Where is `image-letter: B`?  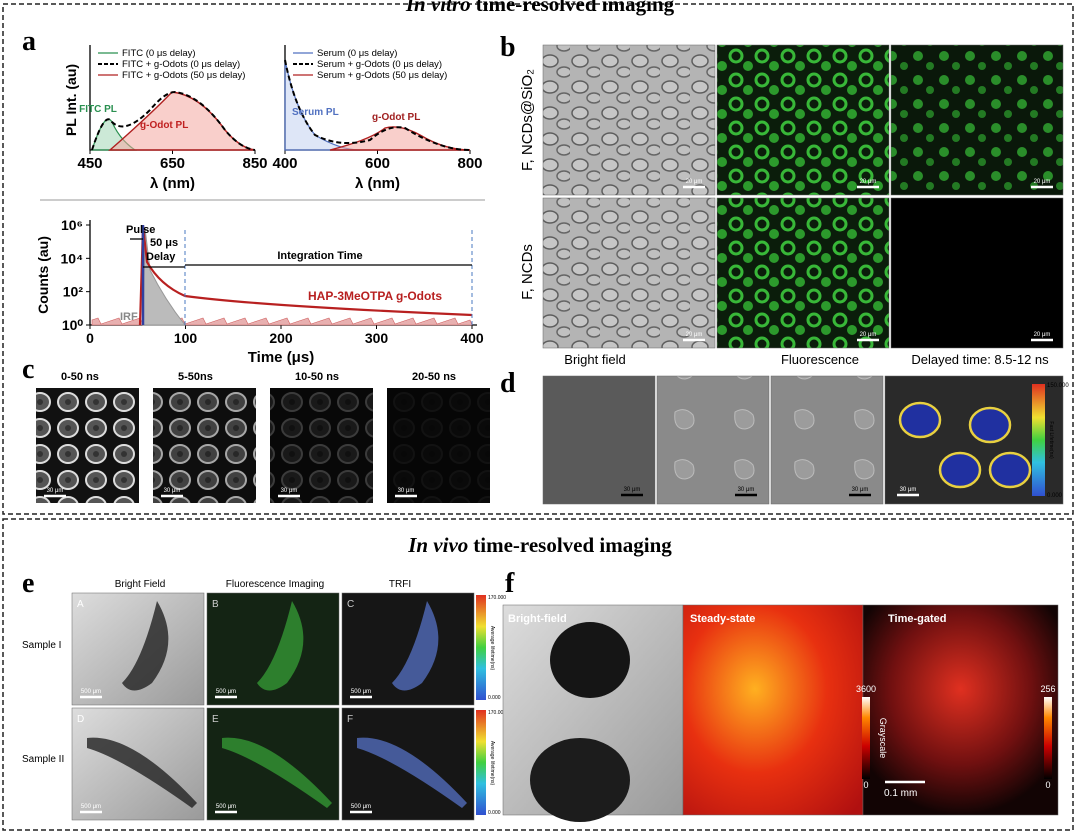 image-letter: B is located at coordinates (215, 604).